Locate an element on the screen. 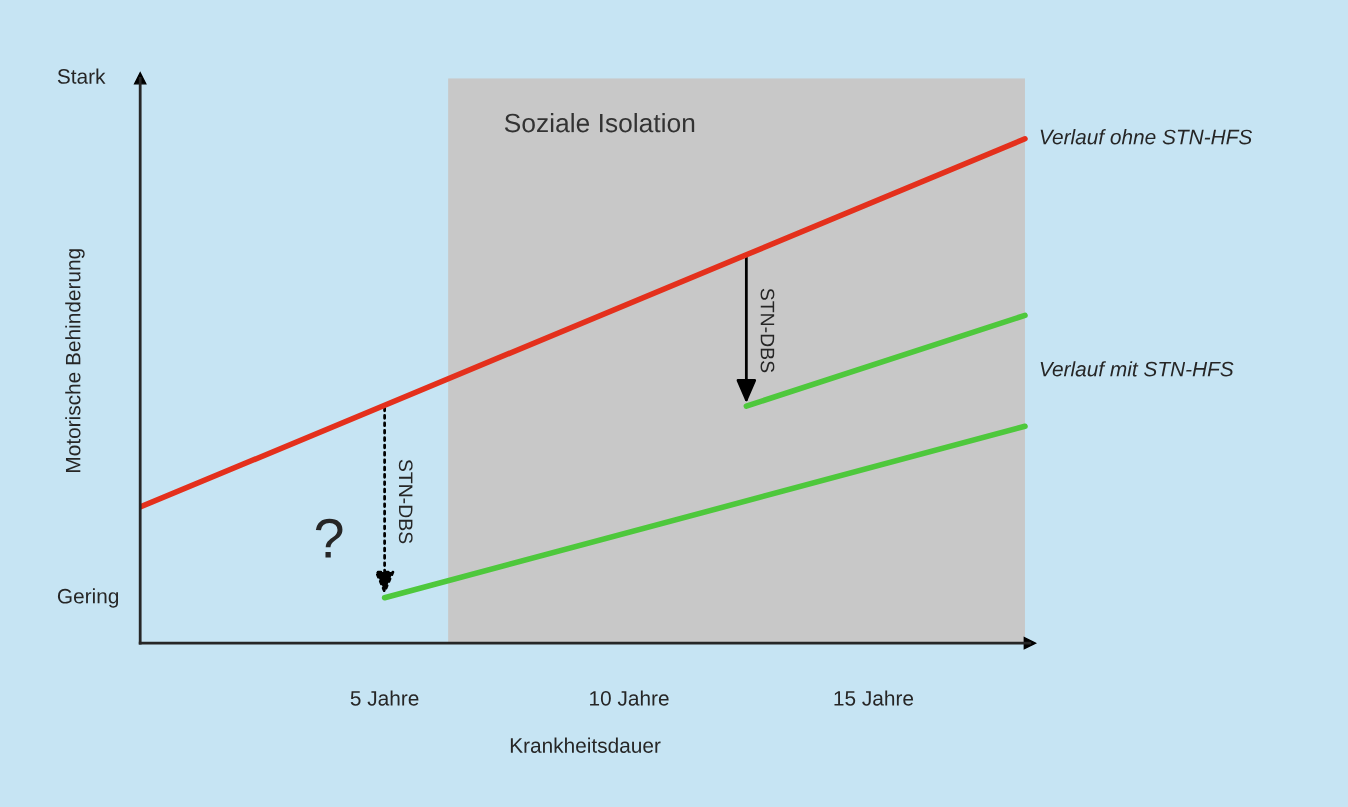 The image size is (1348, 807). x-tick-label: 15 Jahre is located at coordinates (874, 698).